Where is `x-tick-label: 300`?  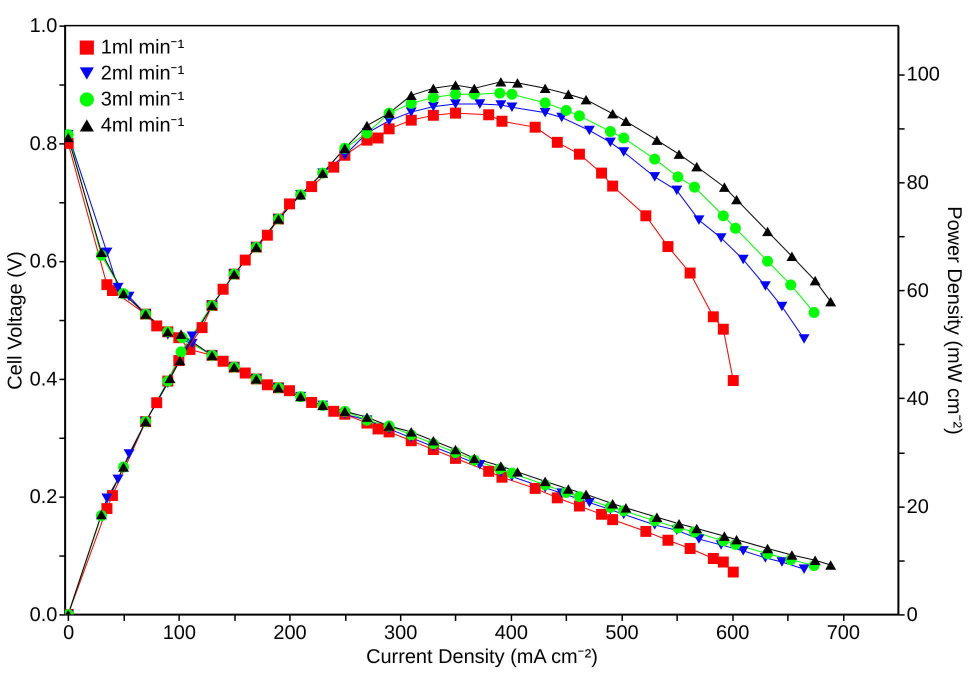 x-tick-label: 300 is located at coordinates (401, 633).